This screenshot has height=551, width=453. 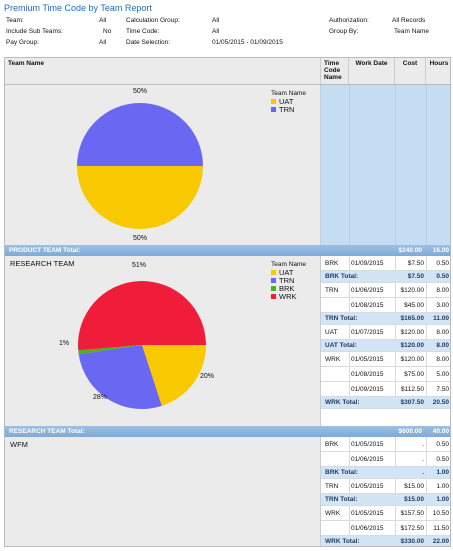 I want to click on cost-cell: $7.50, so click(x=415, y=263).